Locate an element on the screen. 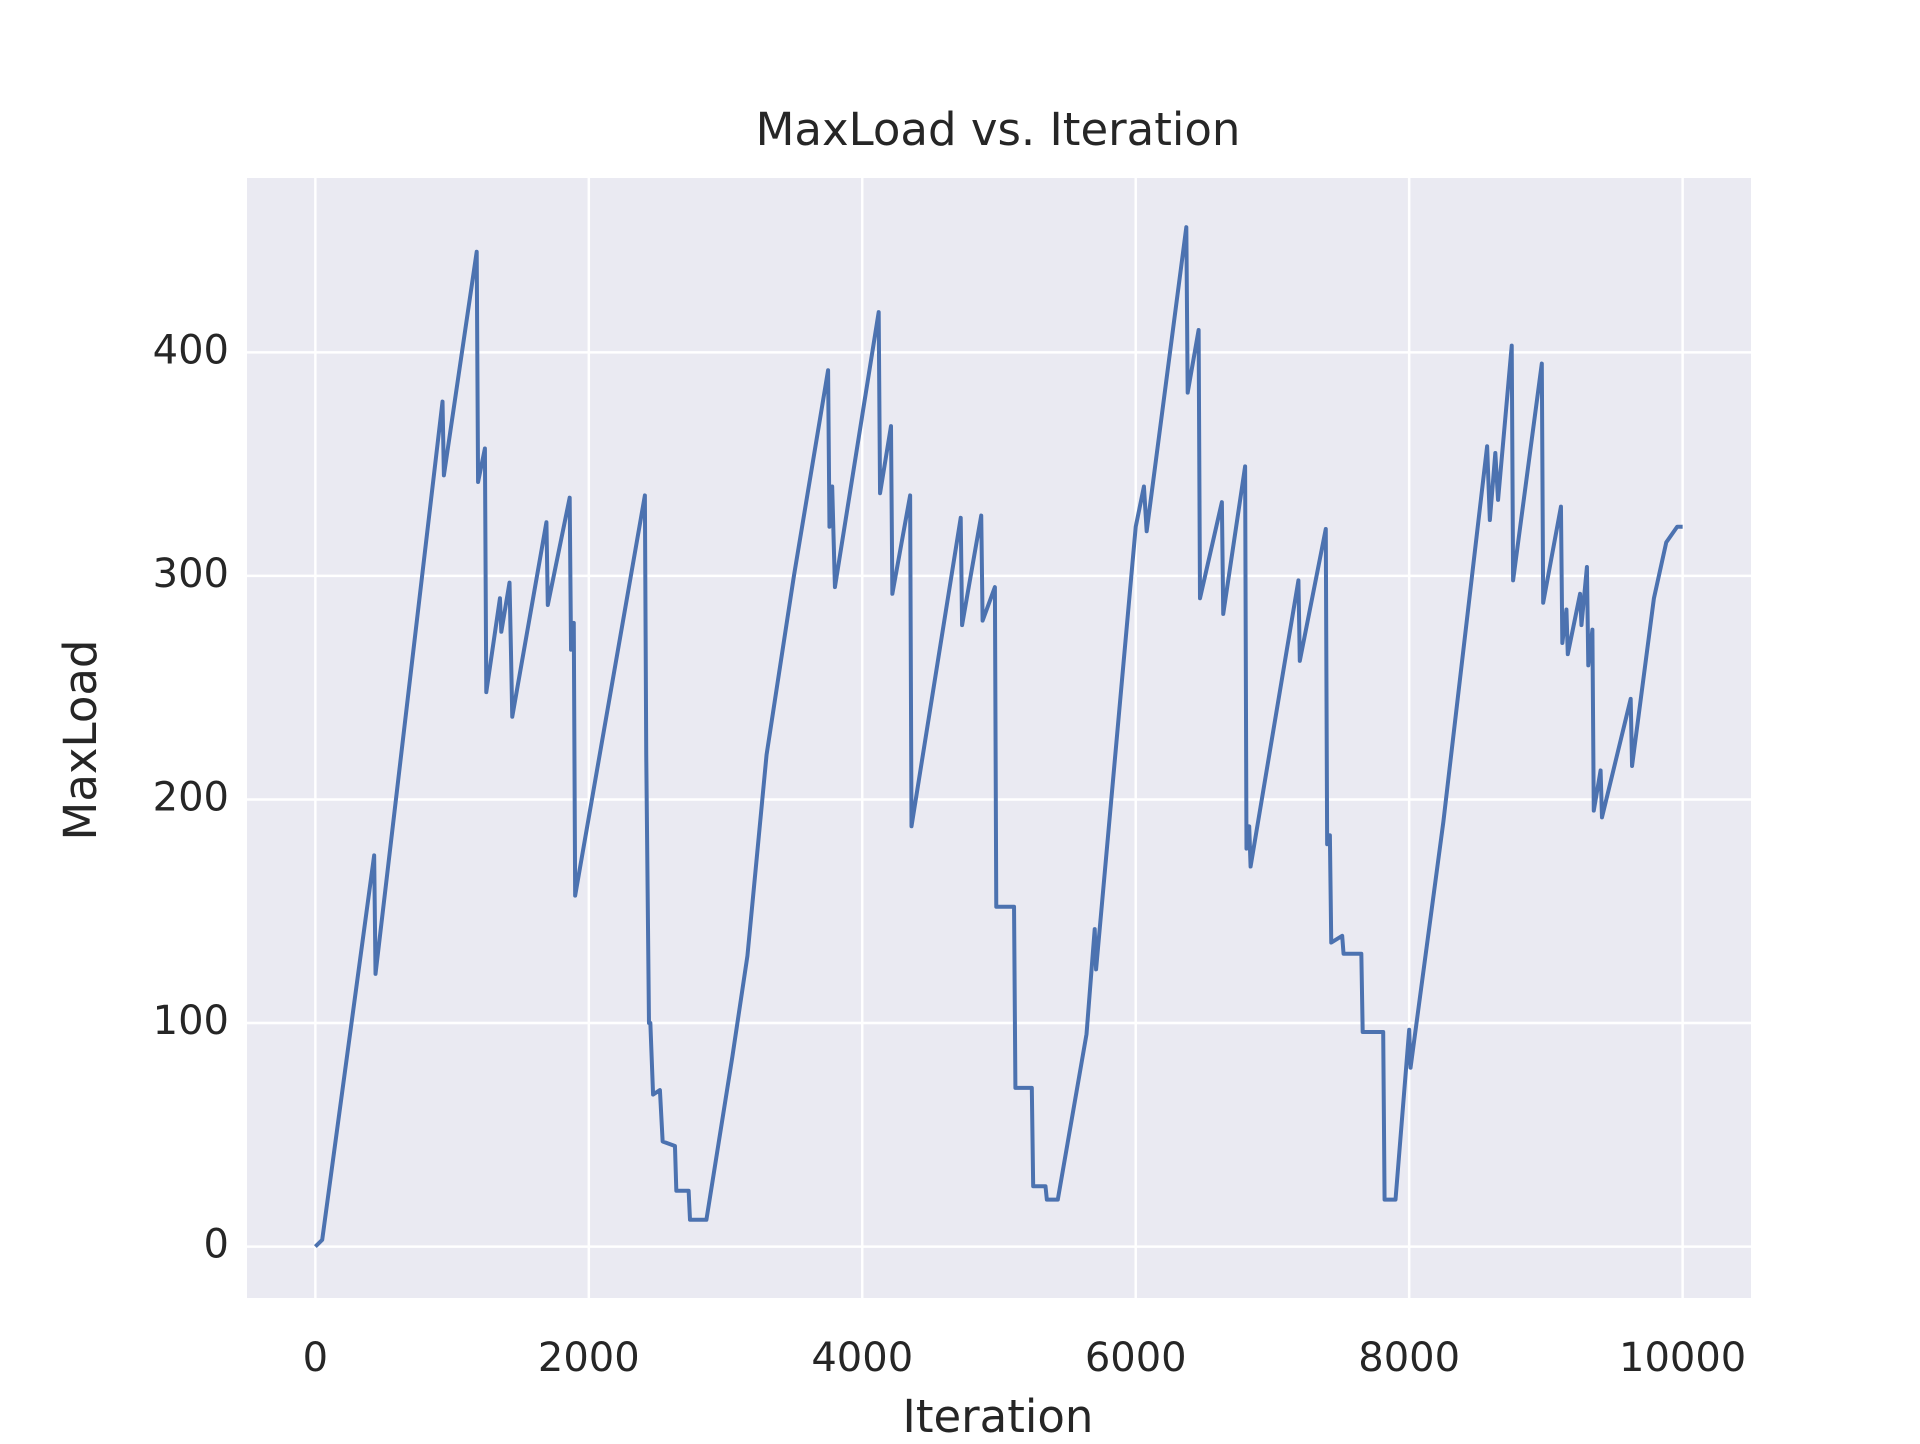 The height and width of the screenshot is (1444, 1920). x-tick-label: 0 is located at coordinates (315, 1358).